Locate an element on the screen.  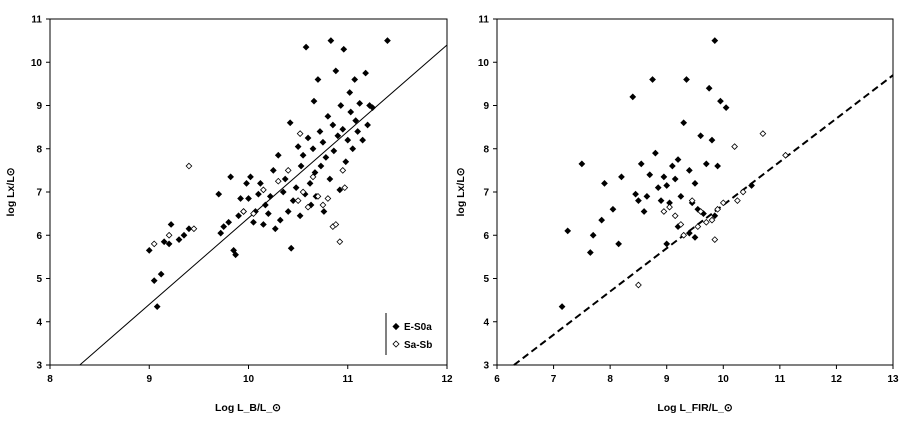
left-x-tick-label: 9 is located at coordinates (149, 379).